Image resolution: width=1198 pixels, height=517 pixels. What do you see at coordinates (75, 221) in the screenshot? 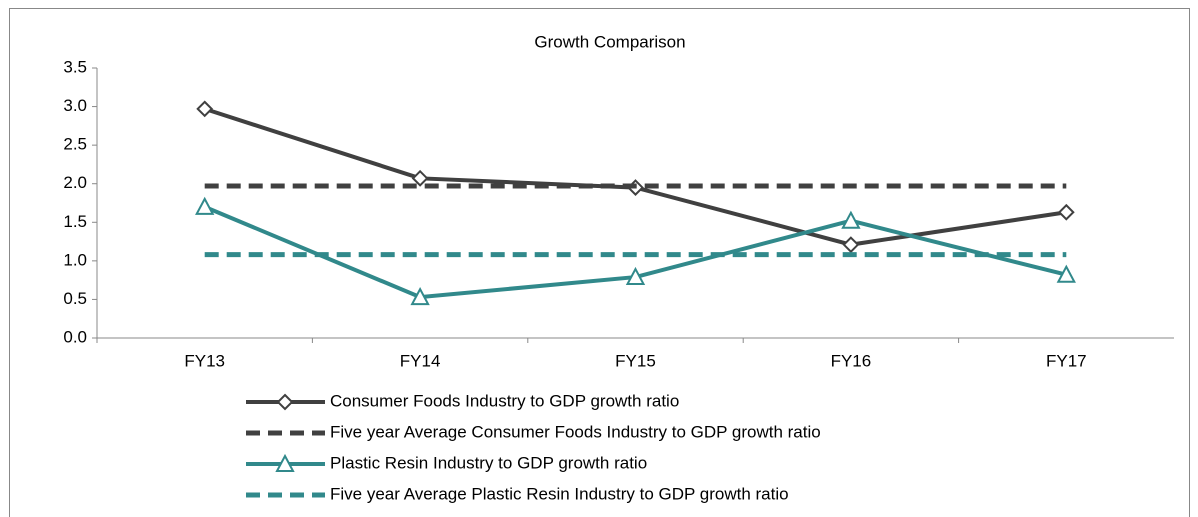
I see `y-tick-label: 1.5` at bounding box center [75, 221].